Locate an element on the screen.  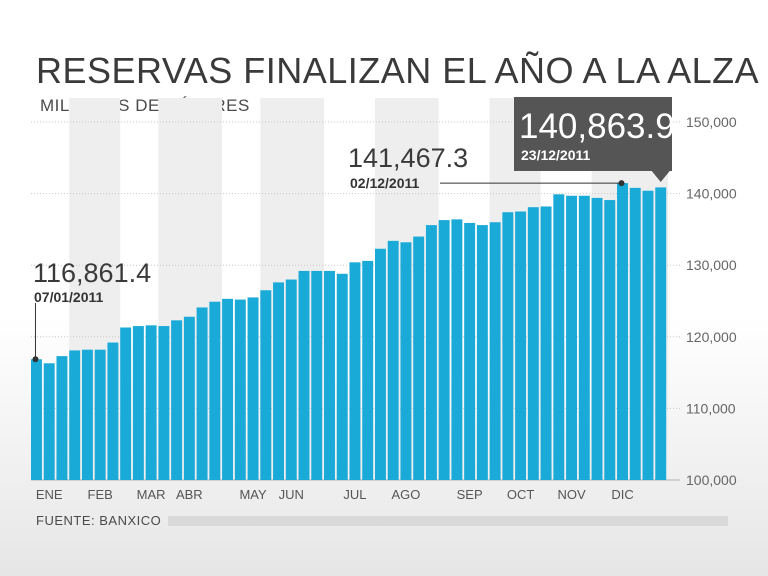
y-tick-label: 150,000 is located at coordinates (711, 122).